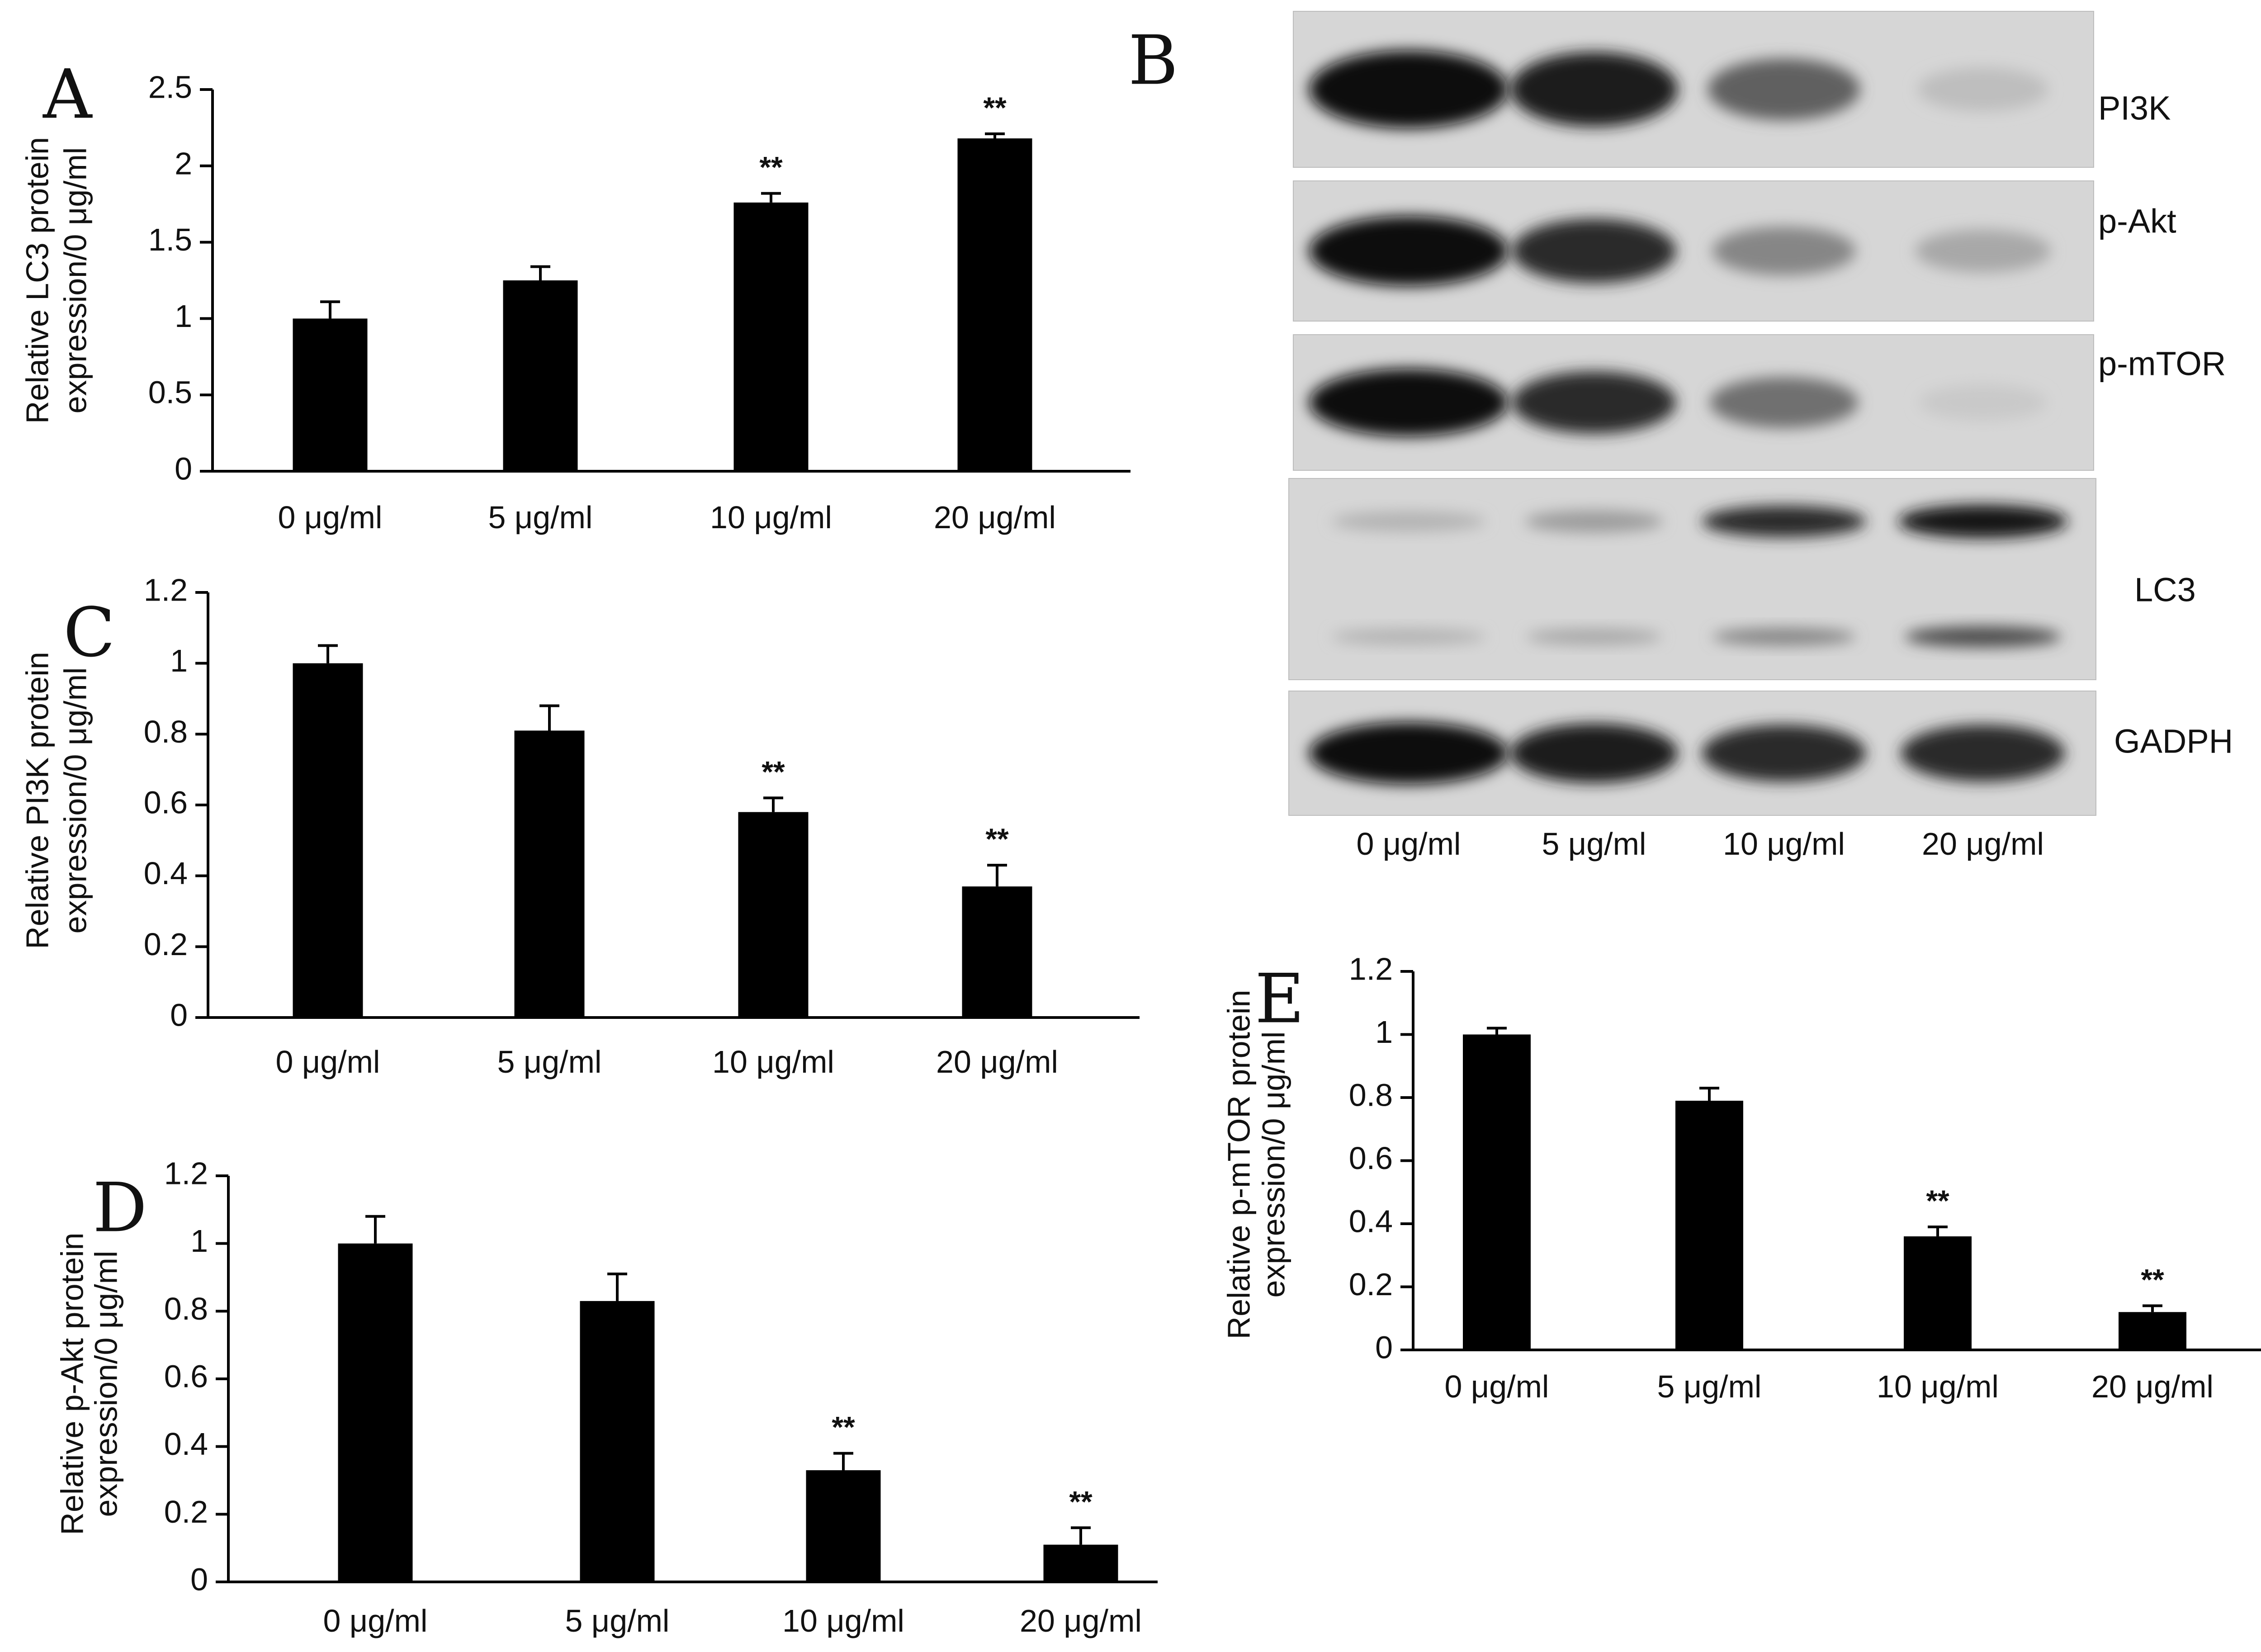  Describe the element at coordinates (170, 393) in the screenshot. I see `y-tick-label: 0.5` at that location.